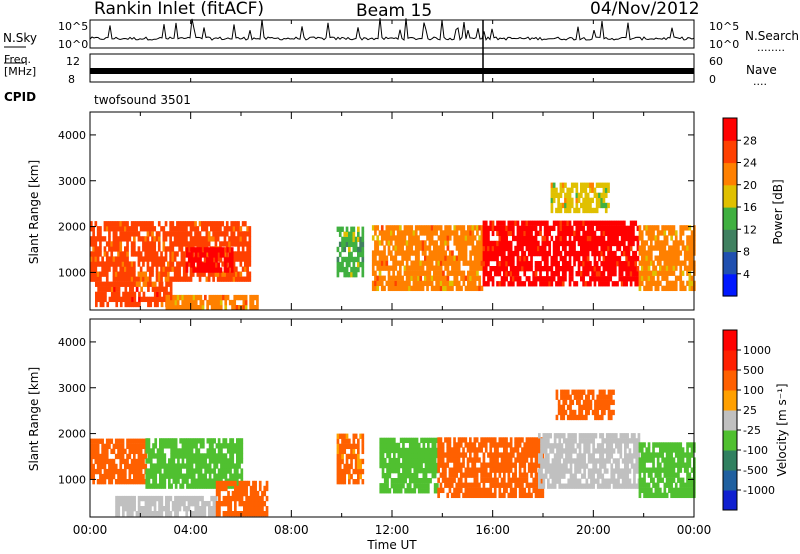 The image size is (800, 554). Describe the element at coordinates (750, 140) in the screenshot. I see `colorbar-tick-label: 28` at that location.